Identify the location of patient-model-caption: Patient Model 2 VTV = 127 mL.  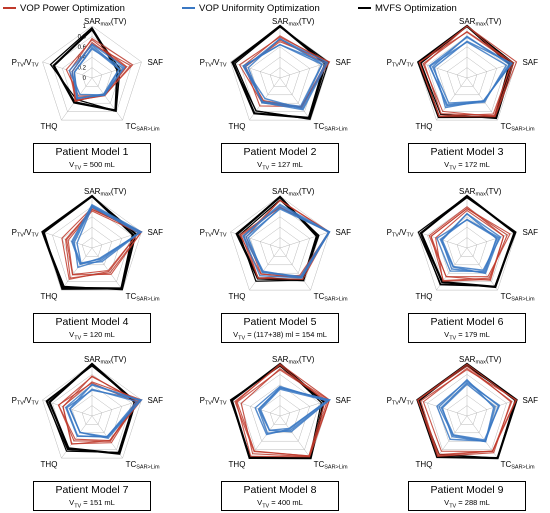
(280, 158).